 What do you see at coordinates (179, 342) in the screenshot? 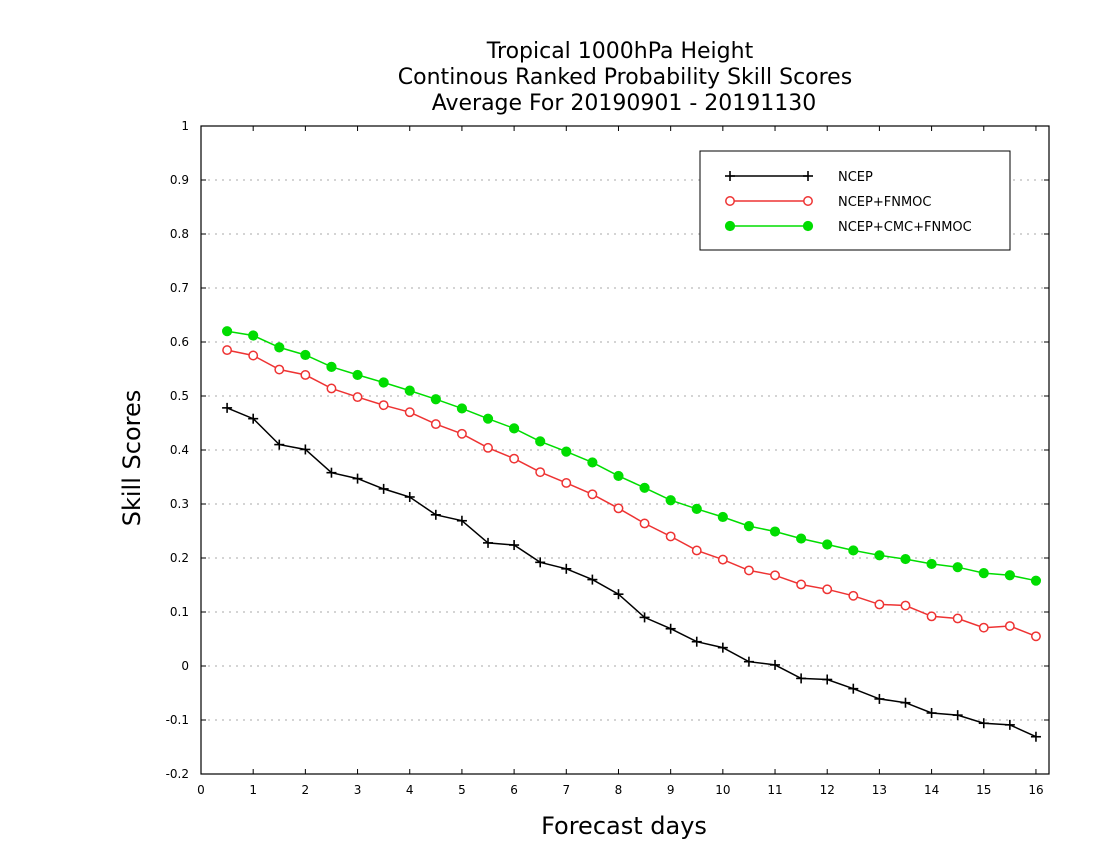
I see `y-tick-label: 0.6` at bounding box center [179, 342].